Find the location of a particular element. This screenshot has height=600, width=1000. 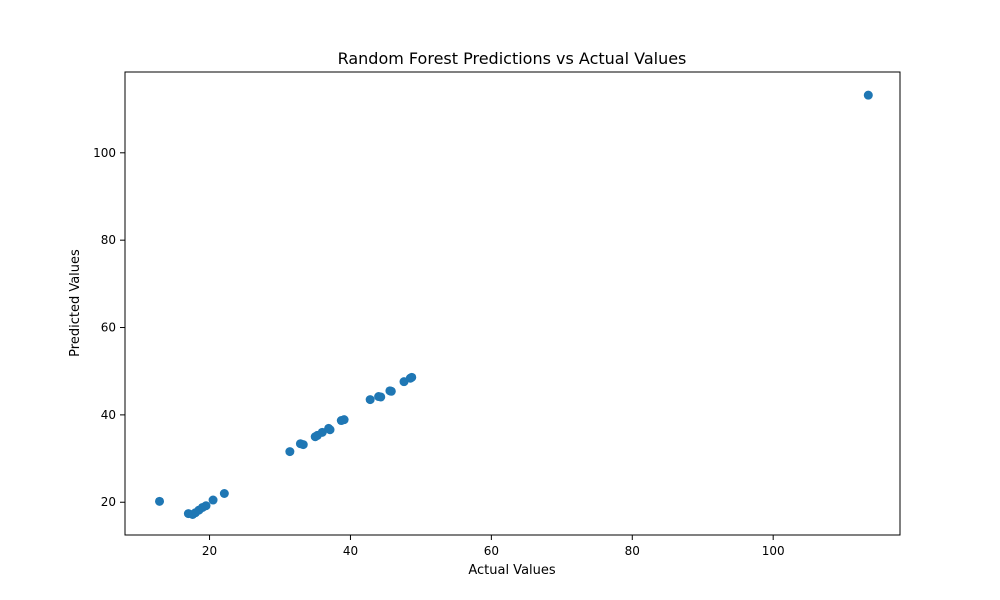

y-tick-label: 100 is located at coordinates (104, 153).